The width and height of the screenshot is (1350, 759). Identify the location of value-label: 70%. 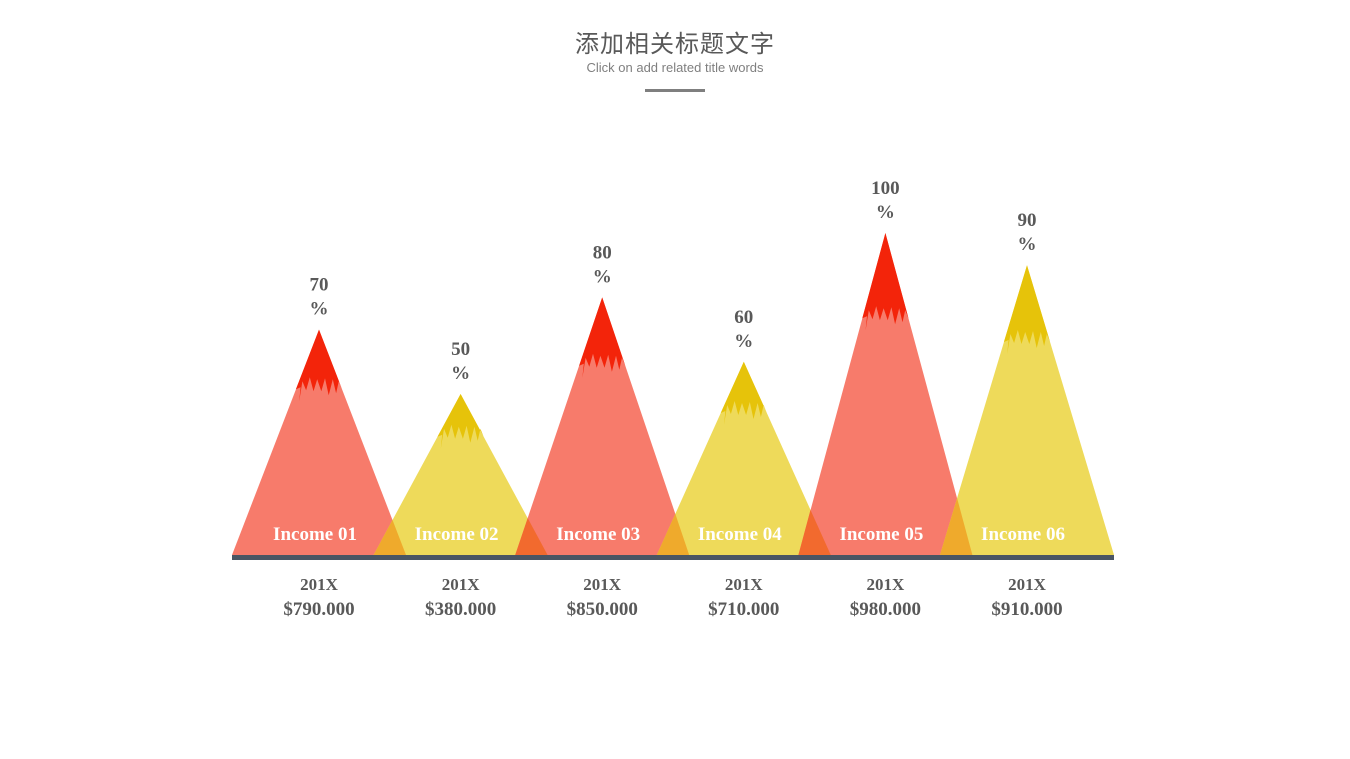
(319, 297).